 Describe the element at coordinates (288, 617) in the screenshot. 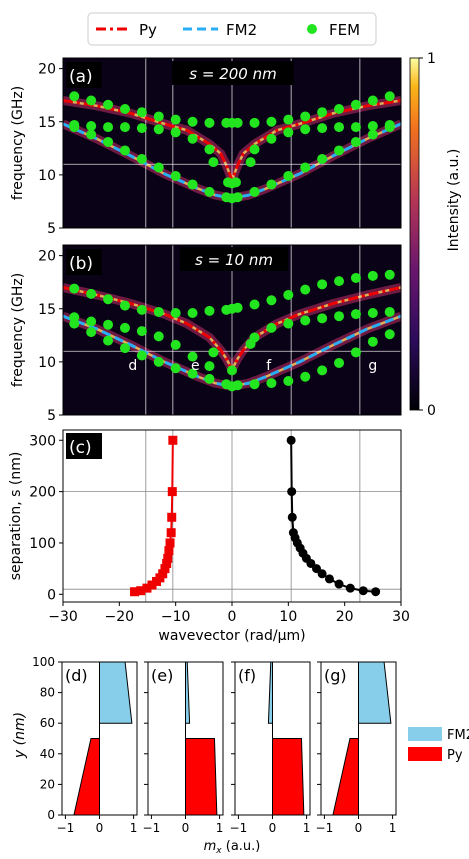

I see `c-xtick-label-4: 10` at that location.